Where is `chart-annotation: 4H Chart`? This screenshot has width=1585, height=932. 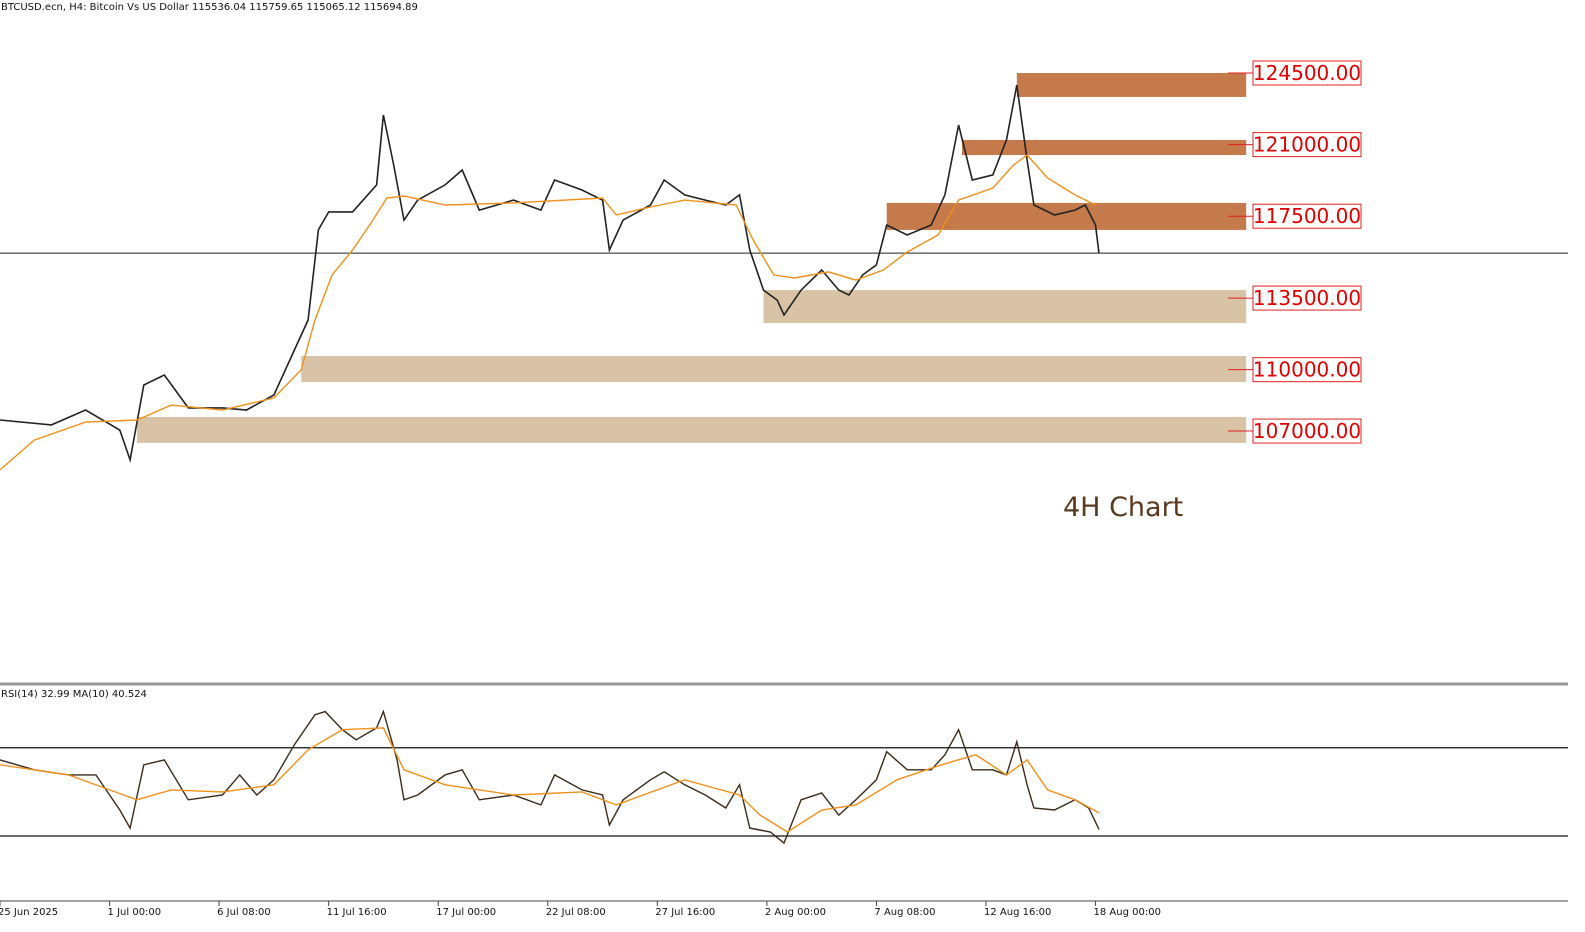
chart-annotation: 4H Chart is located at coordinates (1123, 507).